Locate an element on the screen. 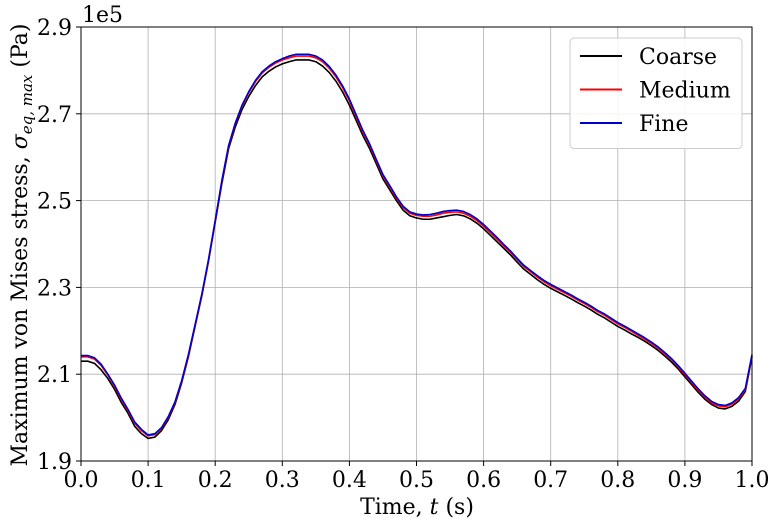 The width and height of the screenshot is (776, 531). x-tick-label: 0.3 is located at coordinates (282, 480).